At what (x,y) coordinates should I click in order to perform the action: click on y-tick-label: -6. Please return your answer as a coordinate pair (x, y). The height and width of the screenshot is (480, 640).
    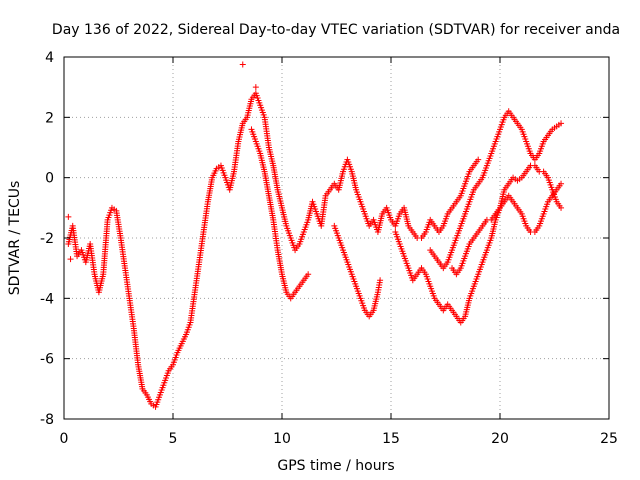
    Looking at the image, I should click on (47, 360).